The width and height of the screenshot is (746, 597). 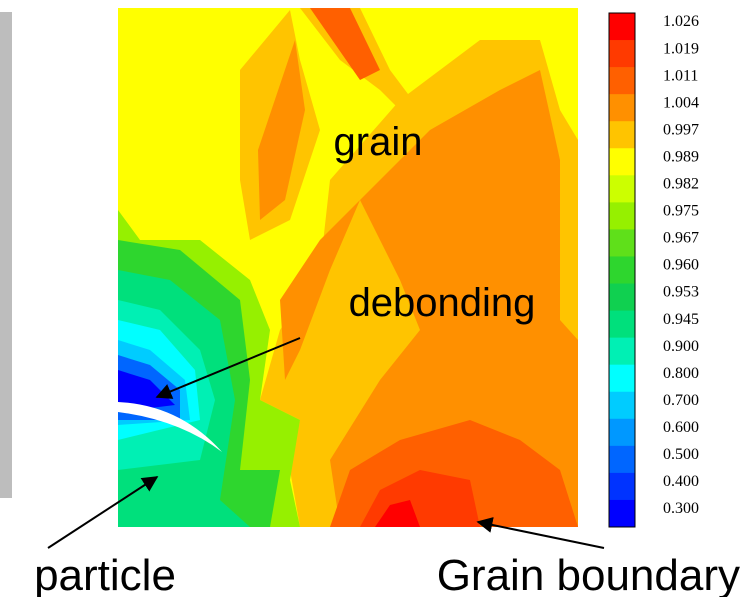 What do you see at coordinates (681, 319) in the screenshot?
I see `colorbar-label: 0.945` at bounding box center [681, 319].